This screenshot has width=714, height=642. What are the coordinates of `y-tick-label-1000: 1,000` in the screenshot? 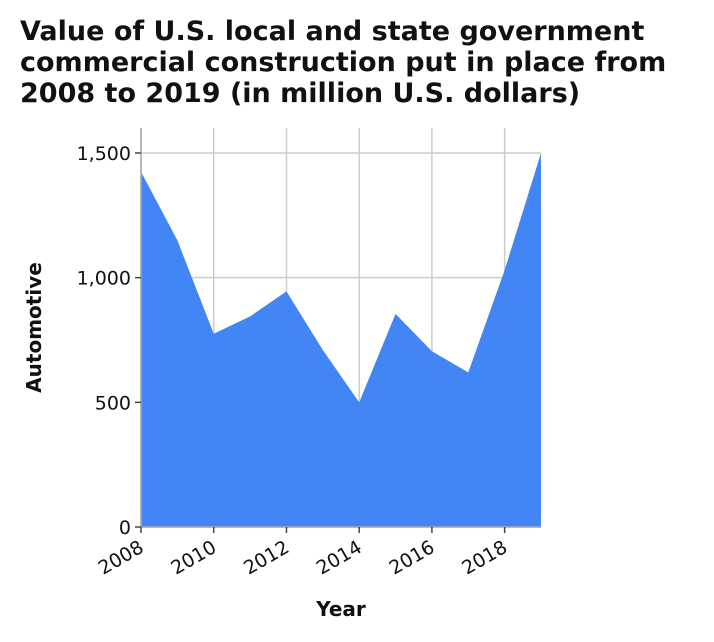 It's located at (104, 279).